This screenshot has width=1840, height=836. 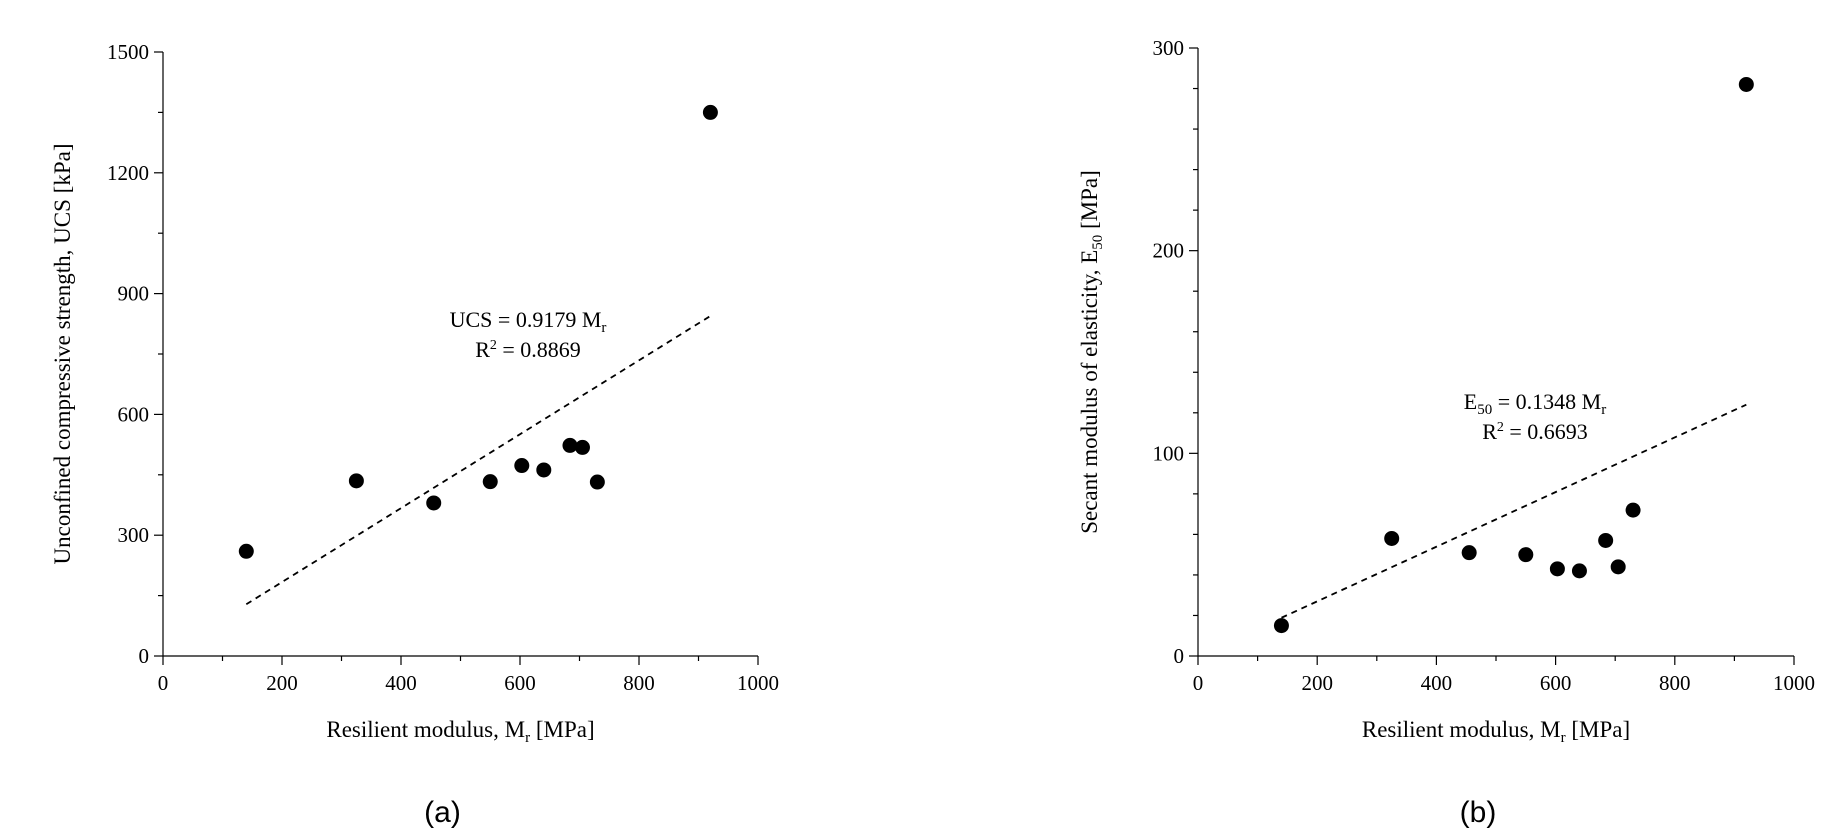 I want to click on y-axis-title: Secant modulus of elasticity, E50 [MPa], so click(x=1091, y=352).